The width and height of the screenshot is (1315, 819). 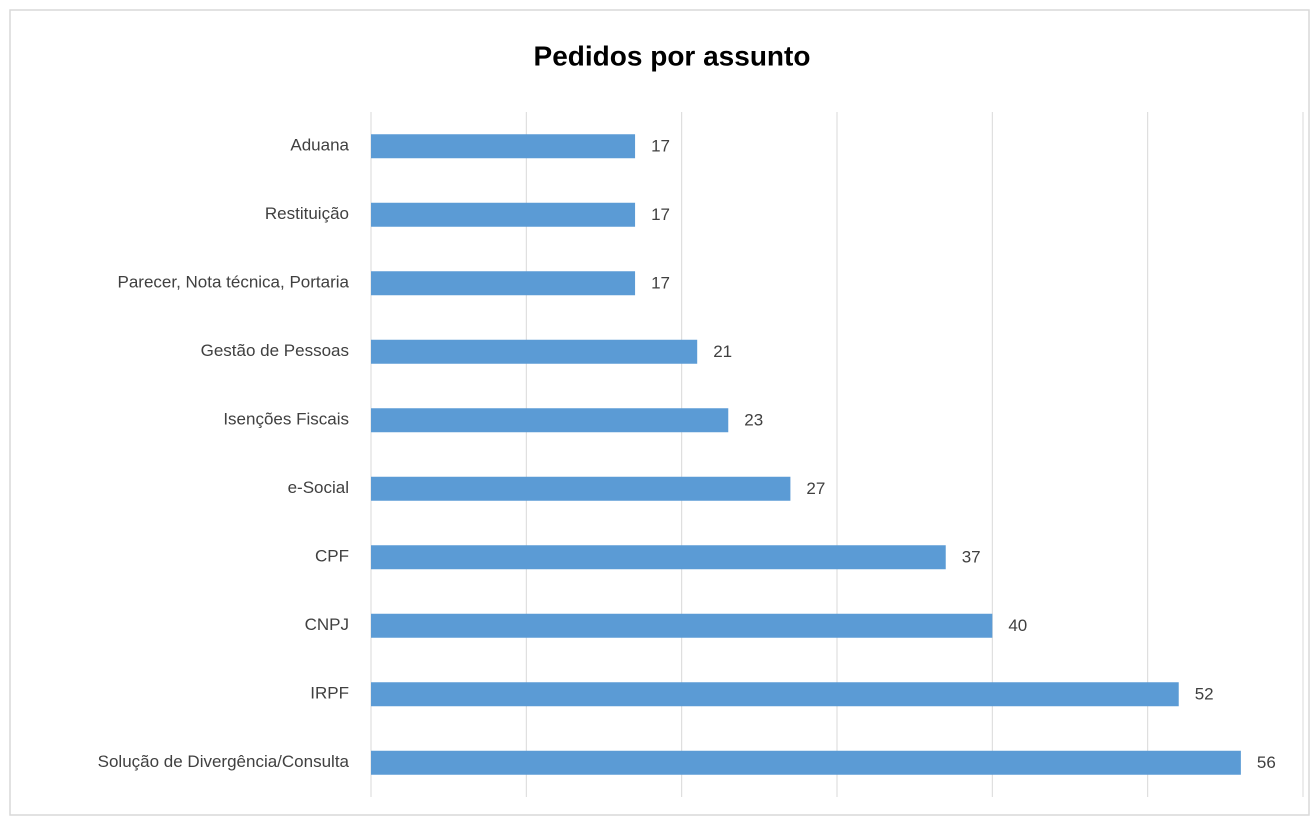 I want to click on data-label: 56, so click(x=1266, y=762).